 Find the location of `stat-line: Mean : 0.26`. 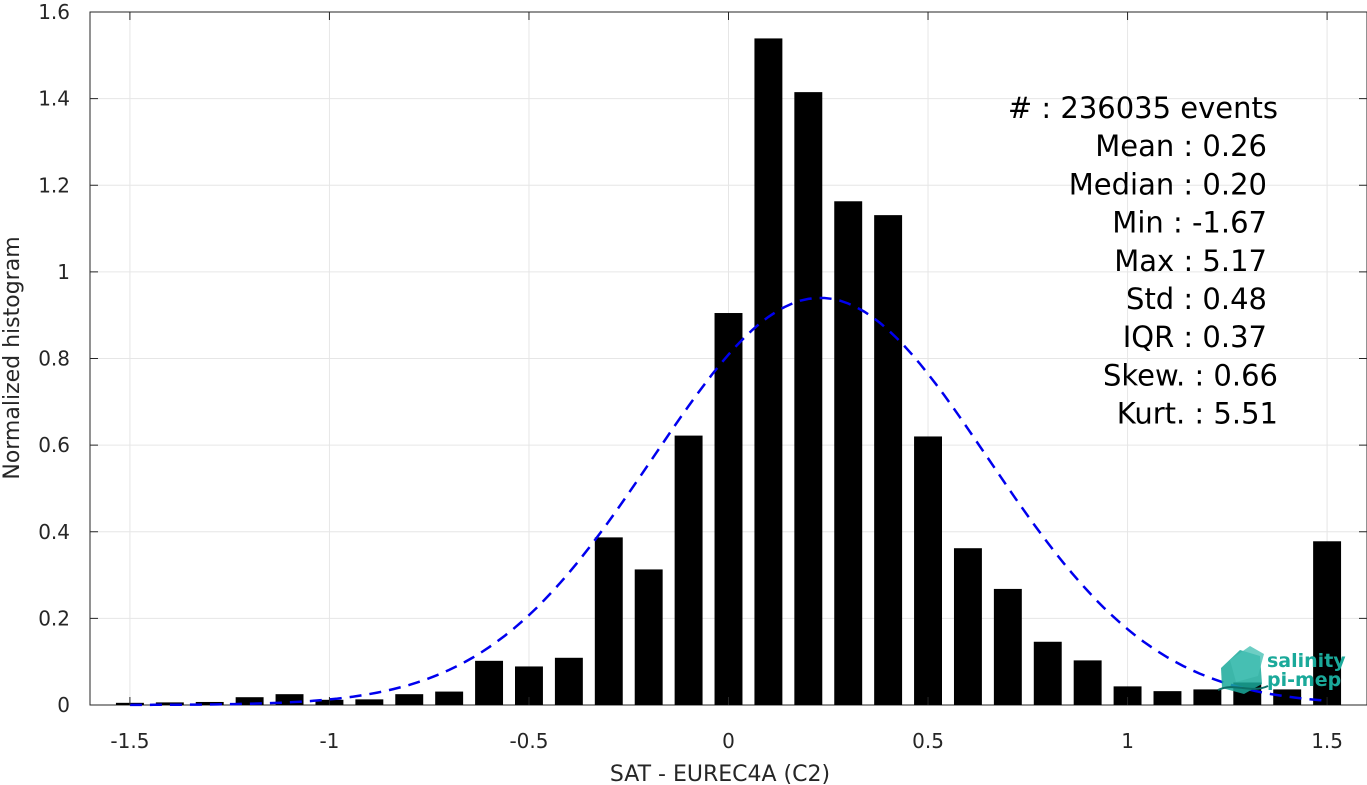

stat-line: Mean : 0.26 is located at coordinates (1181, 146).